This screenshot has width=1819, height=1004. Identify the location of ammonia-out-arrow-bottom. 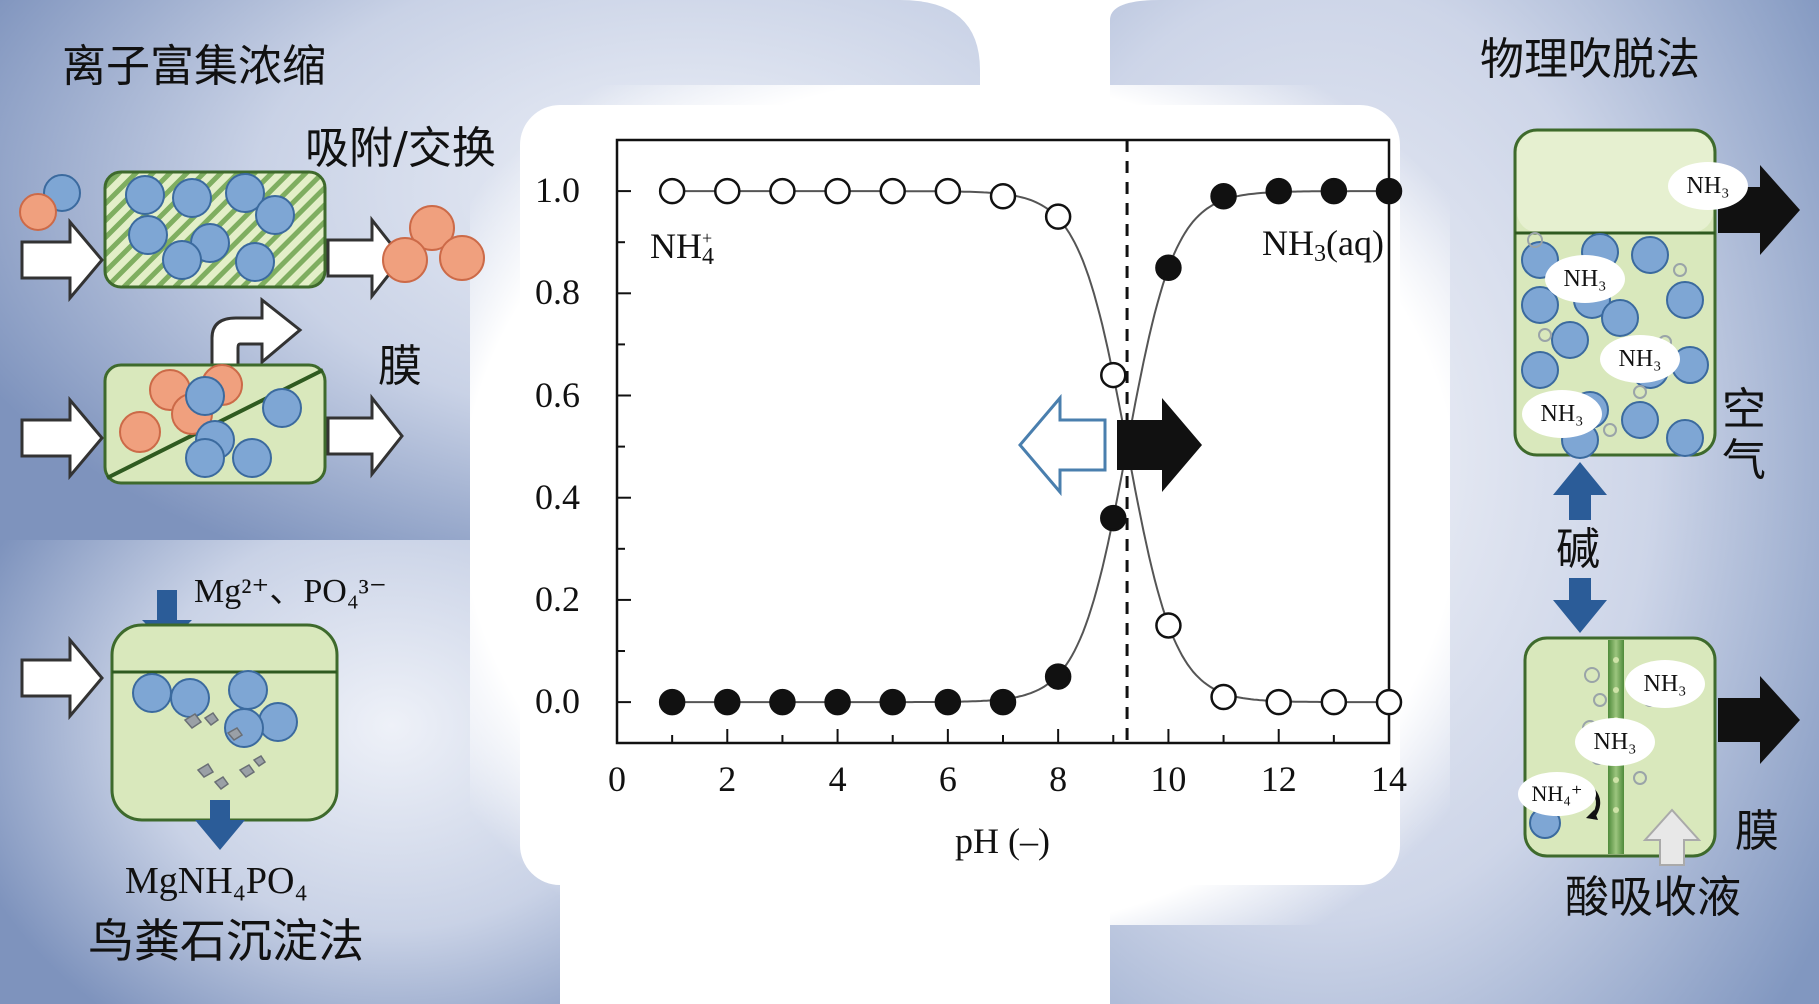
(1759, 720).